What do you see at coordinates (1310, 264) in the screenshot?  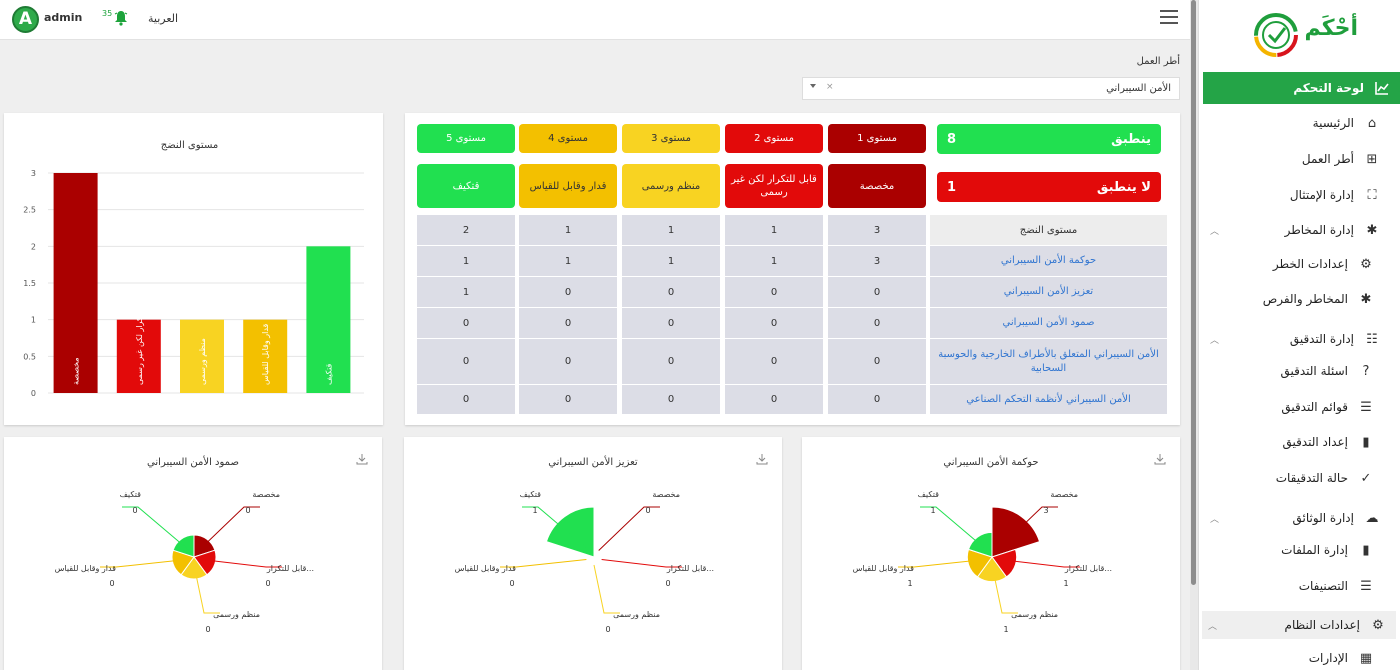 I see `sidebar-item-label: إعدادات الخطر` at bounding box center [1310, 264].